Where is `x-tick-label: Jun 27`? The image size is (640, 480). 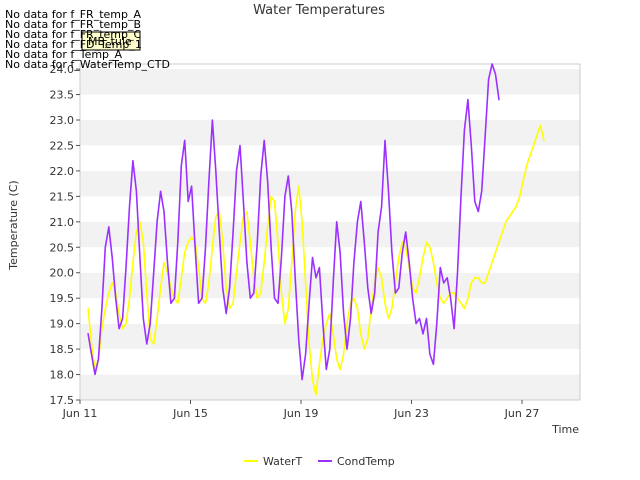
x-tick-label: Jun 27 is located at coordinates (522, 413).